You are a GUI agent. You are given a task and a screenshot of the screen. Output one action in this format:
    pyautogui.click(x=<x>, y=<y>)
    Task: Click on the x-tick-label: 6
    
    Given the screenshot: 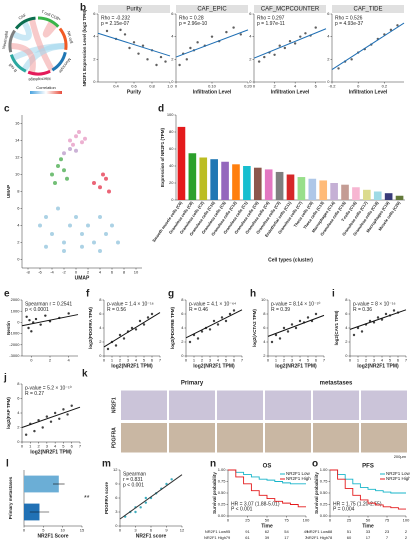 What is the action you would take?
    pyautogui.click(x=316, y=360)
    